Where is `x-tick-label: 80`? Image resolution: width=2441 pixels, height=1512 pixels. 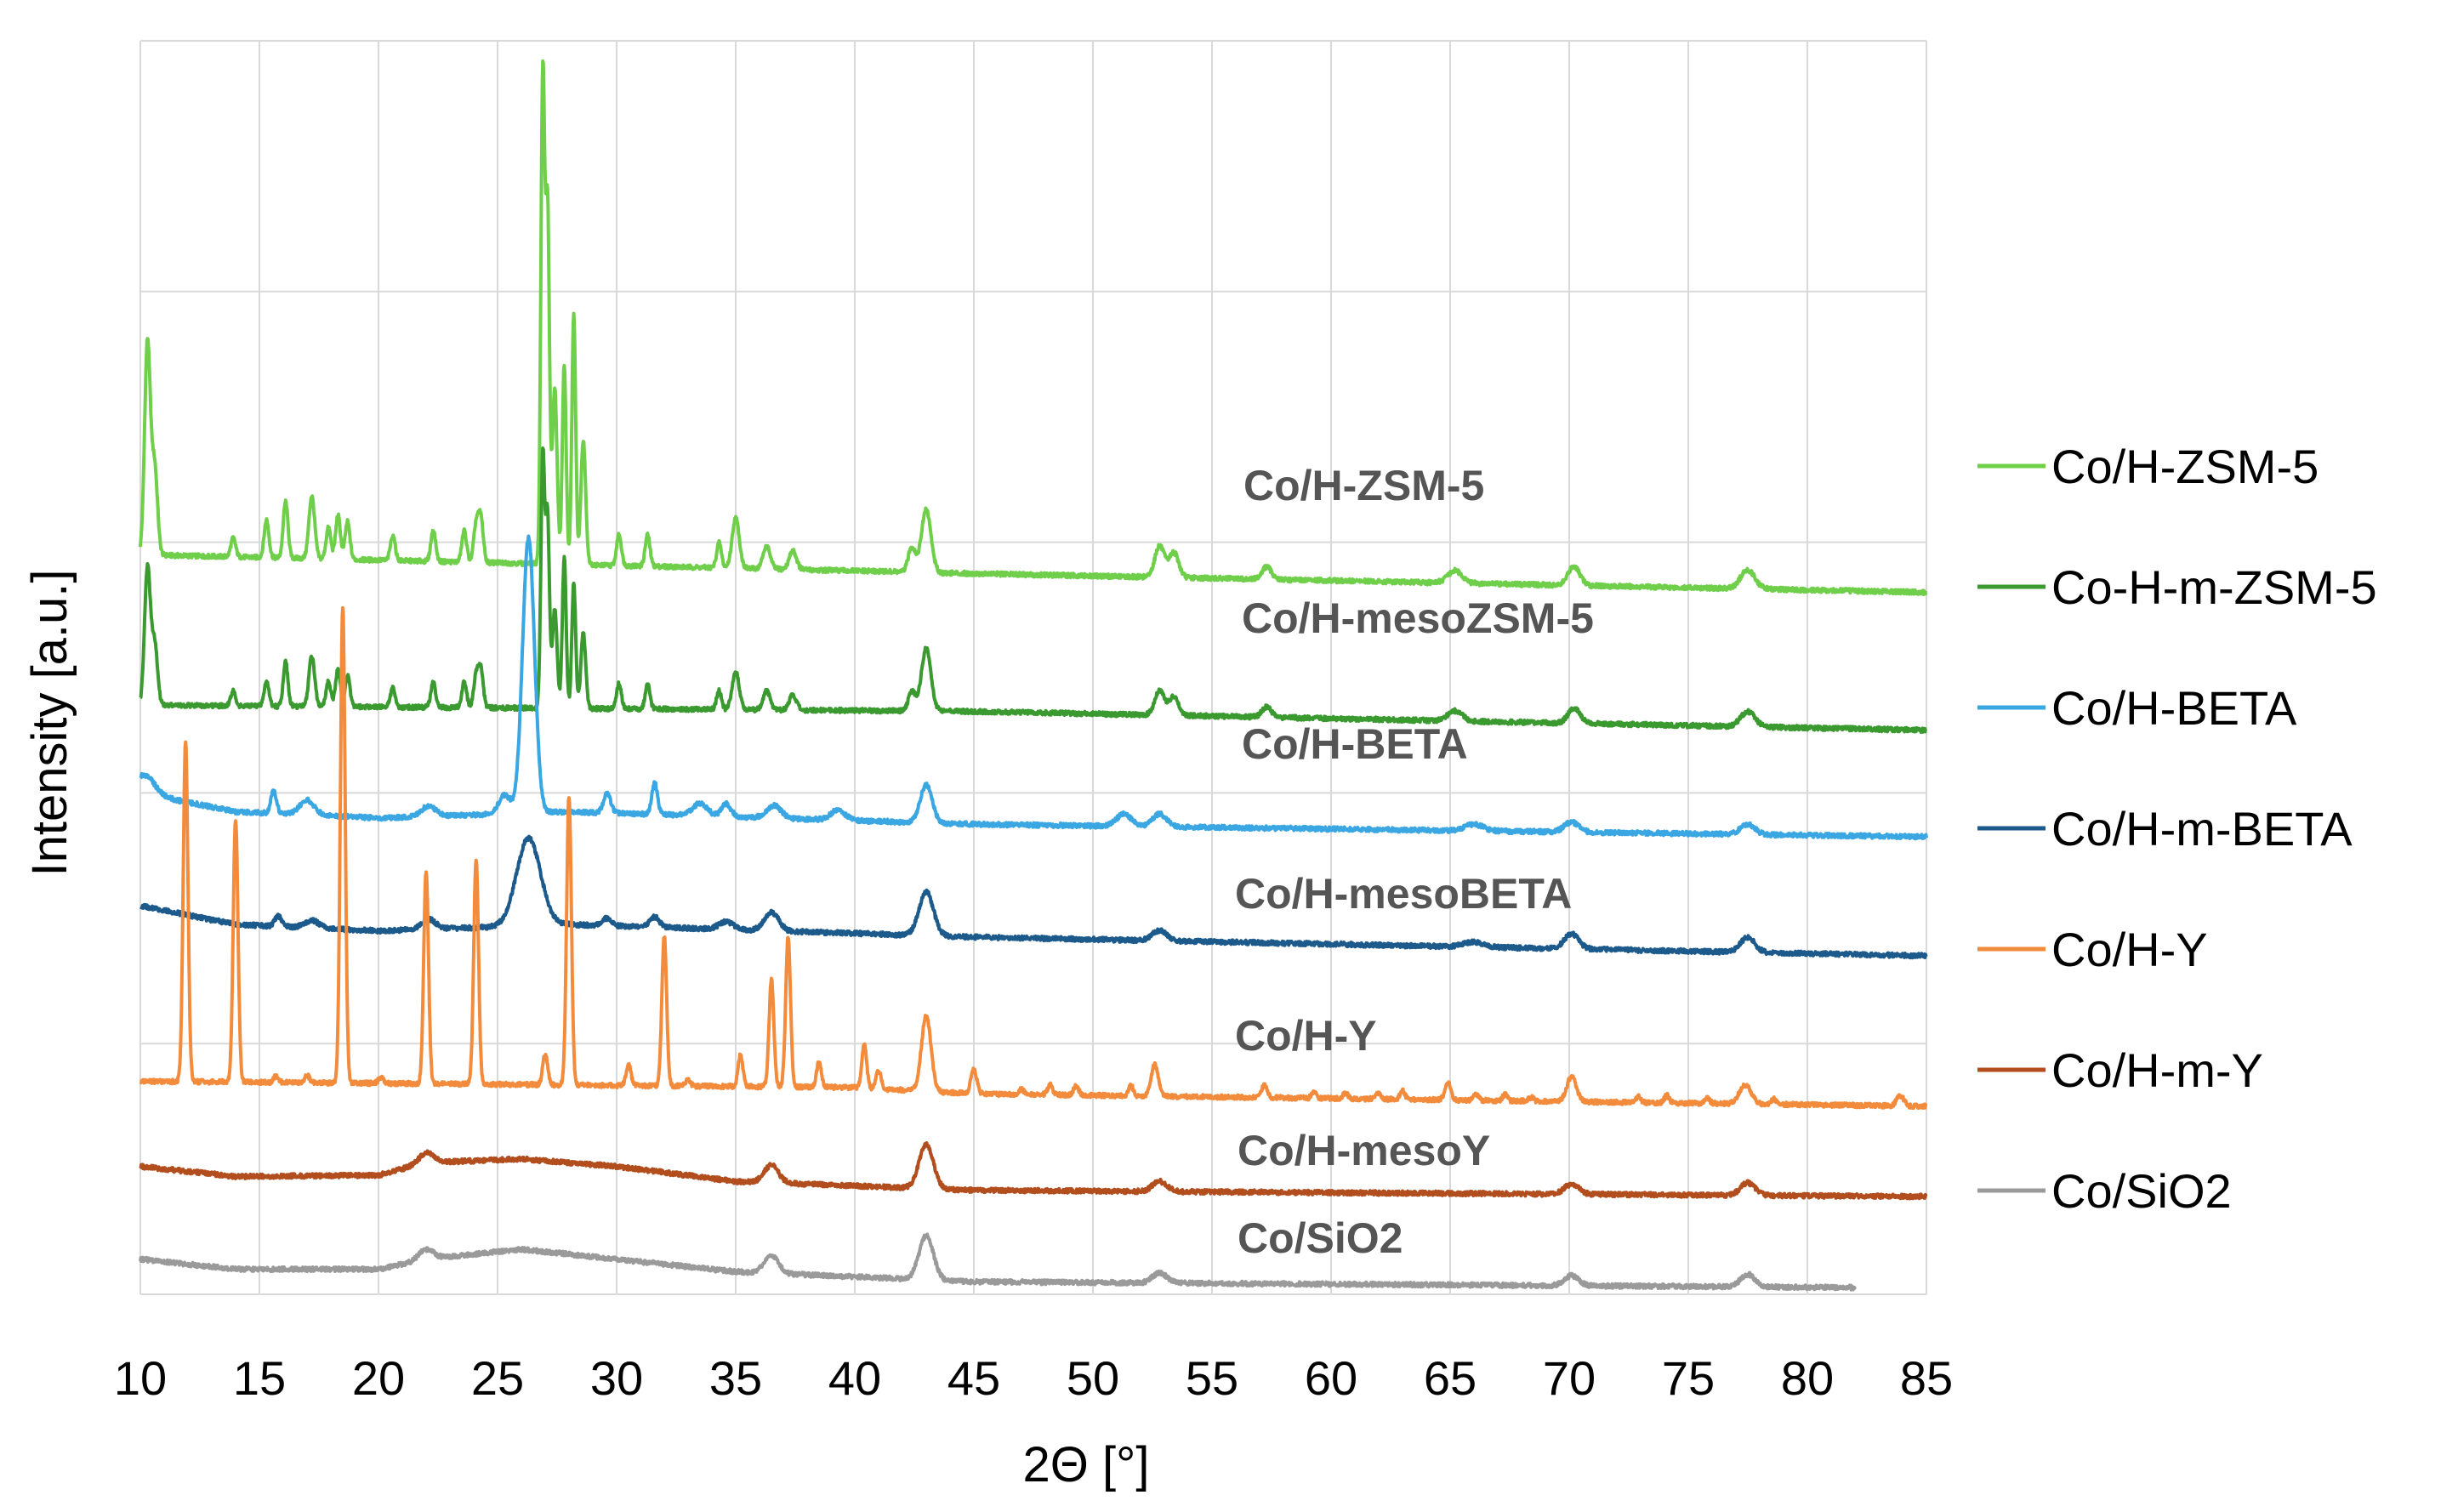 x-tick-label: 80 is located at coordinates (1807, 1378).